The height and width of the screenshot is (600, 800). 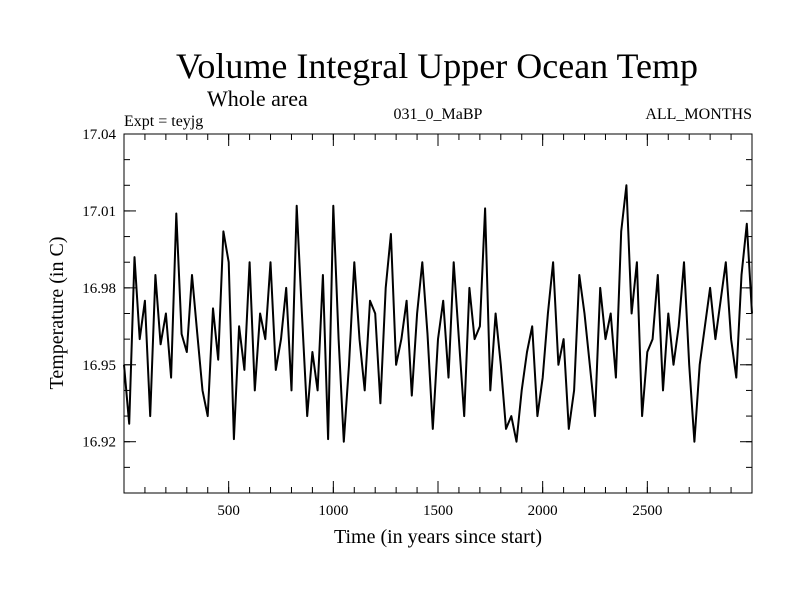 What do you see at coordinates (99, 443) in the screenshot?
I see `y-tick-label: 16.92` at bounding box center [99, 443].